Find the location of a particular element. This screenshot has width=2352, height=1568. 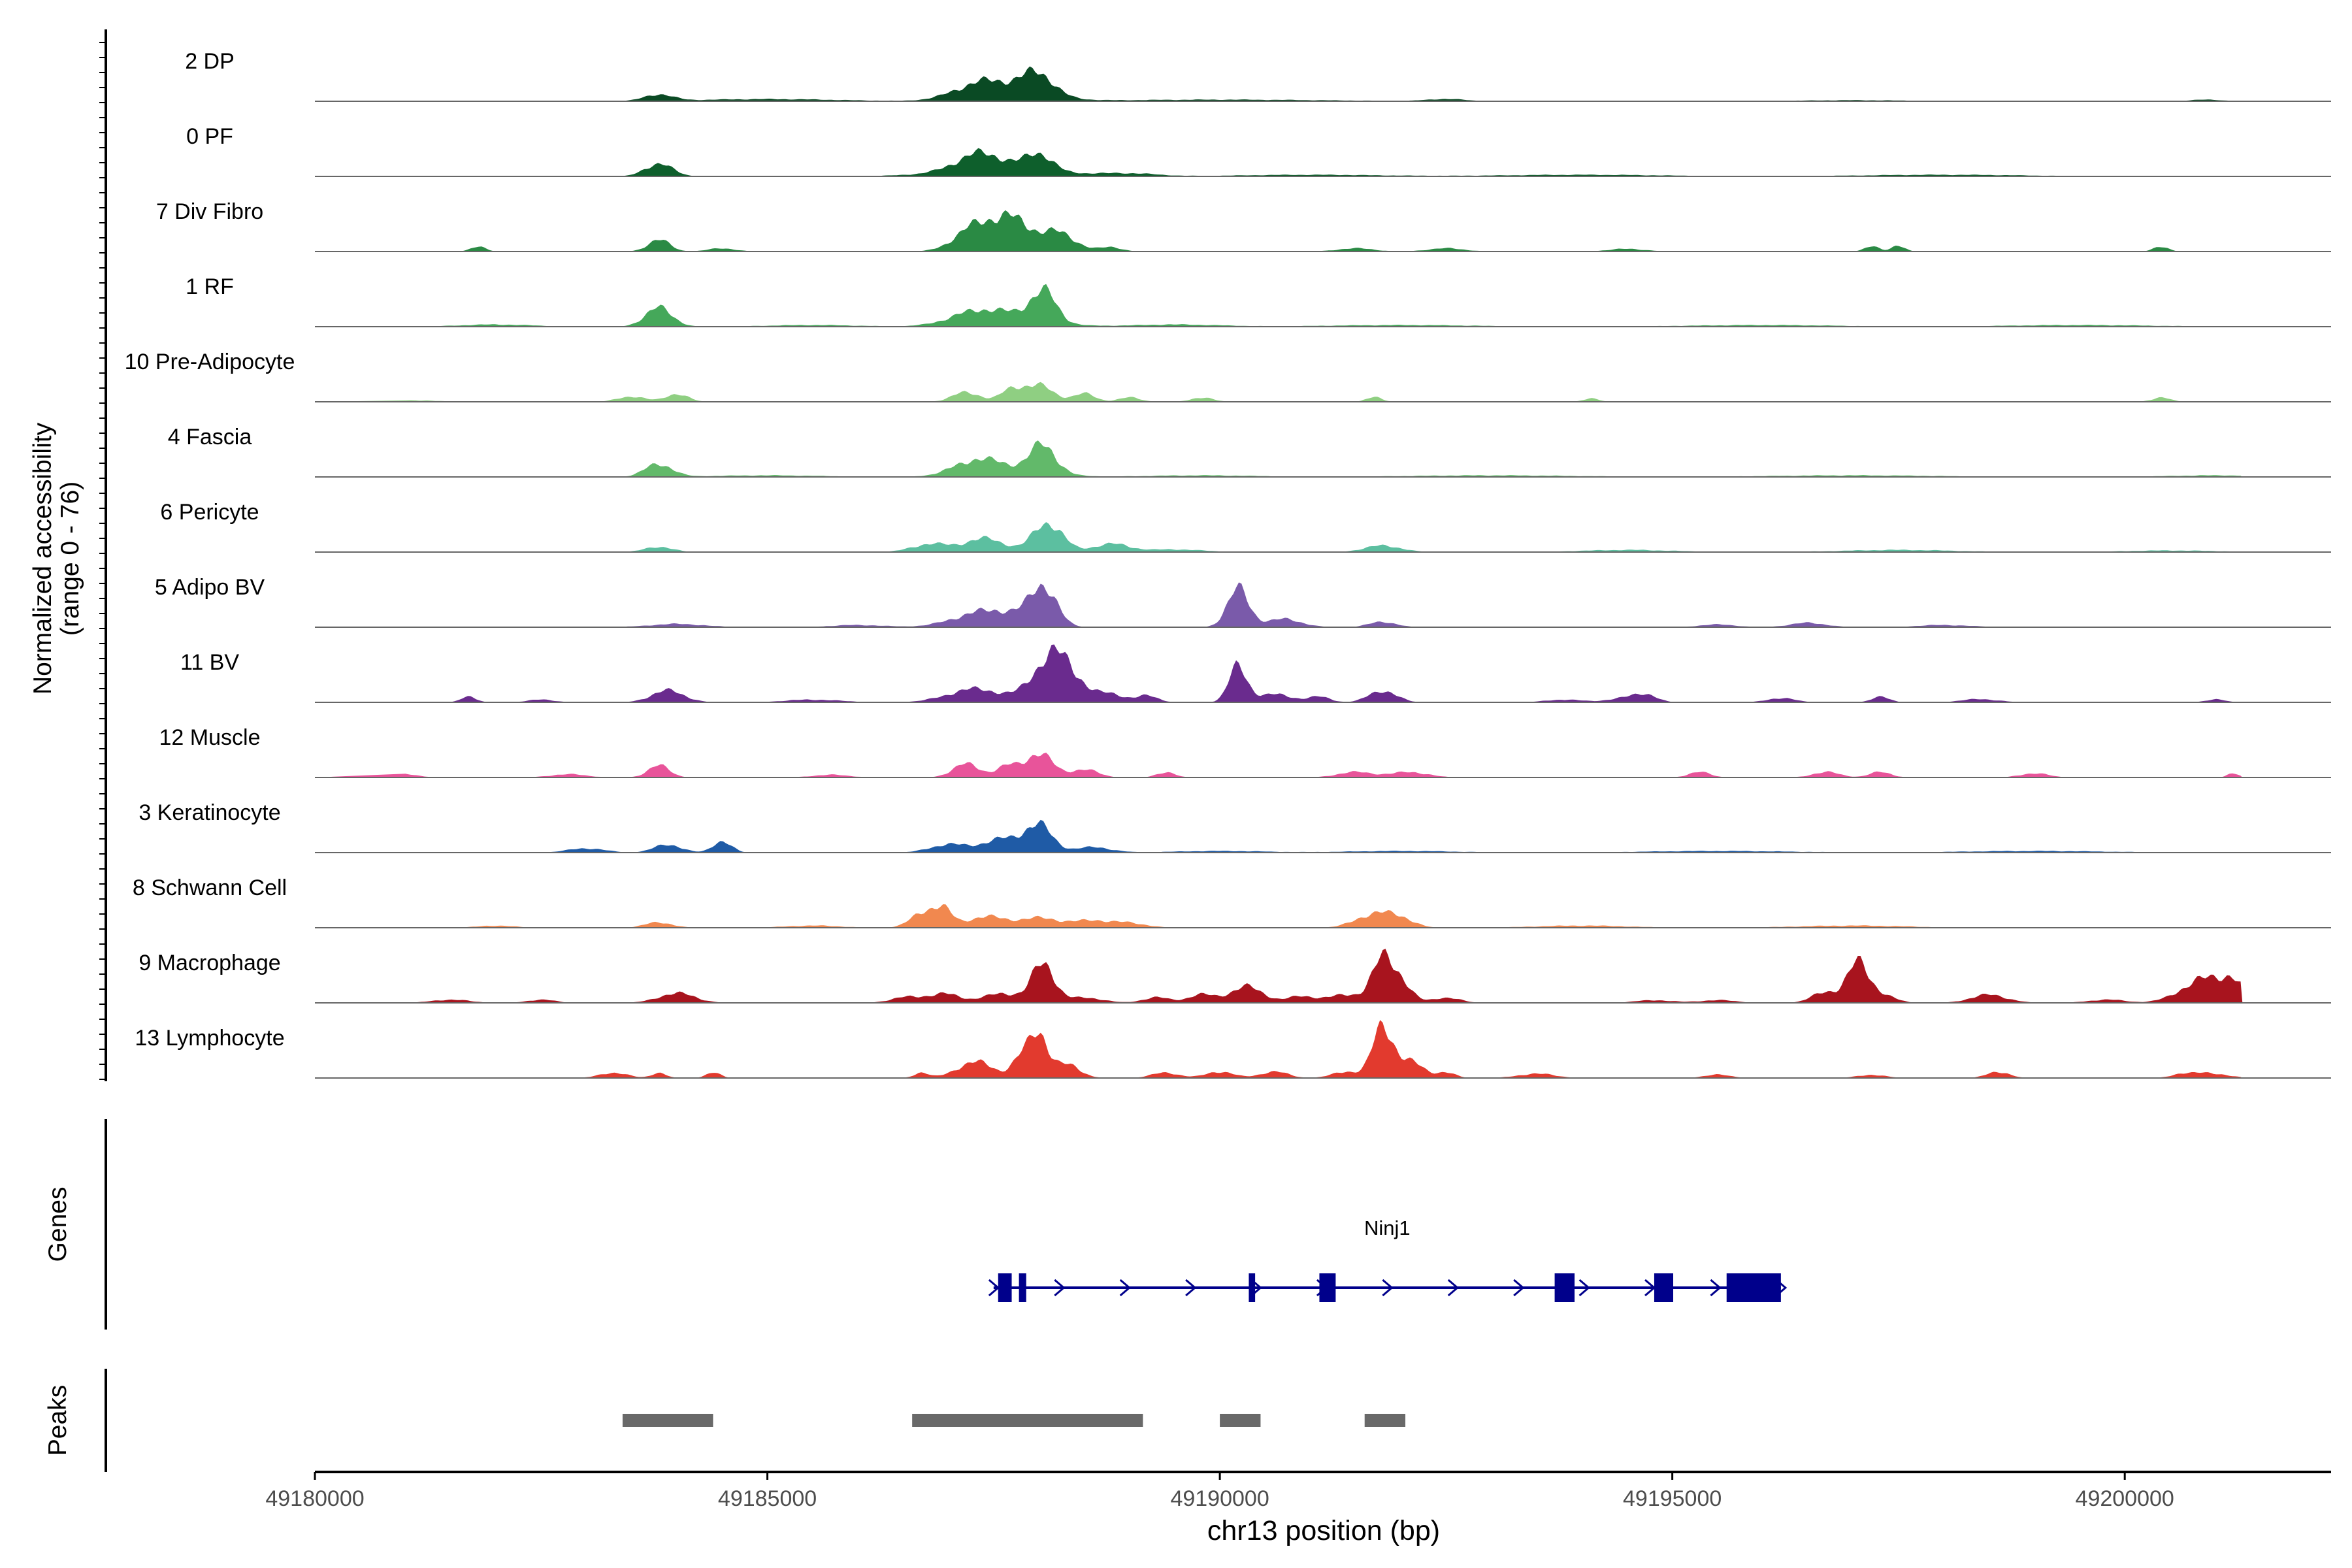

track-3-keratinocyte: 3 Keratinocyte is located at coordinates (1235, 826).